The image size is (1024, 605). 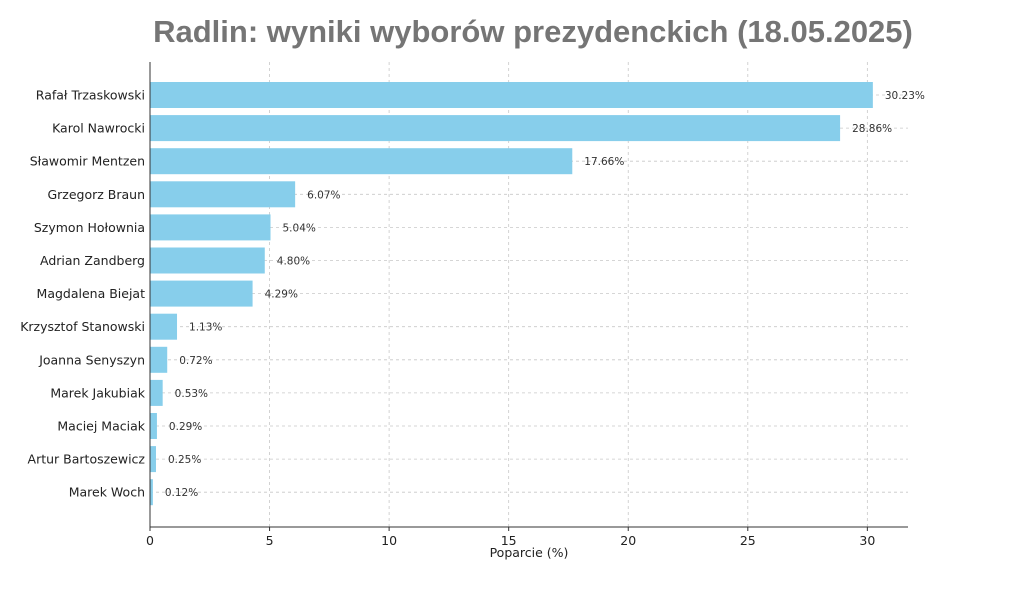 What do you see at coordinates (98, 128) in the screenshot?
I see `category-label: Karol Nawrocki` at bounding box center [98, 128].